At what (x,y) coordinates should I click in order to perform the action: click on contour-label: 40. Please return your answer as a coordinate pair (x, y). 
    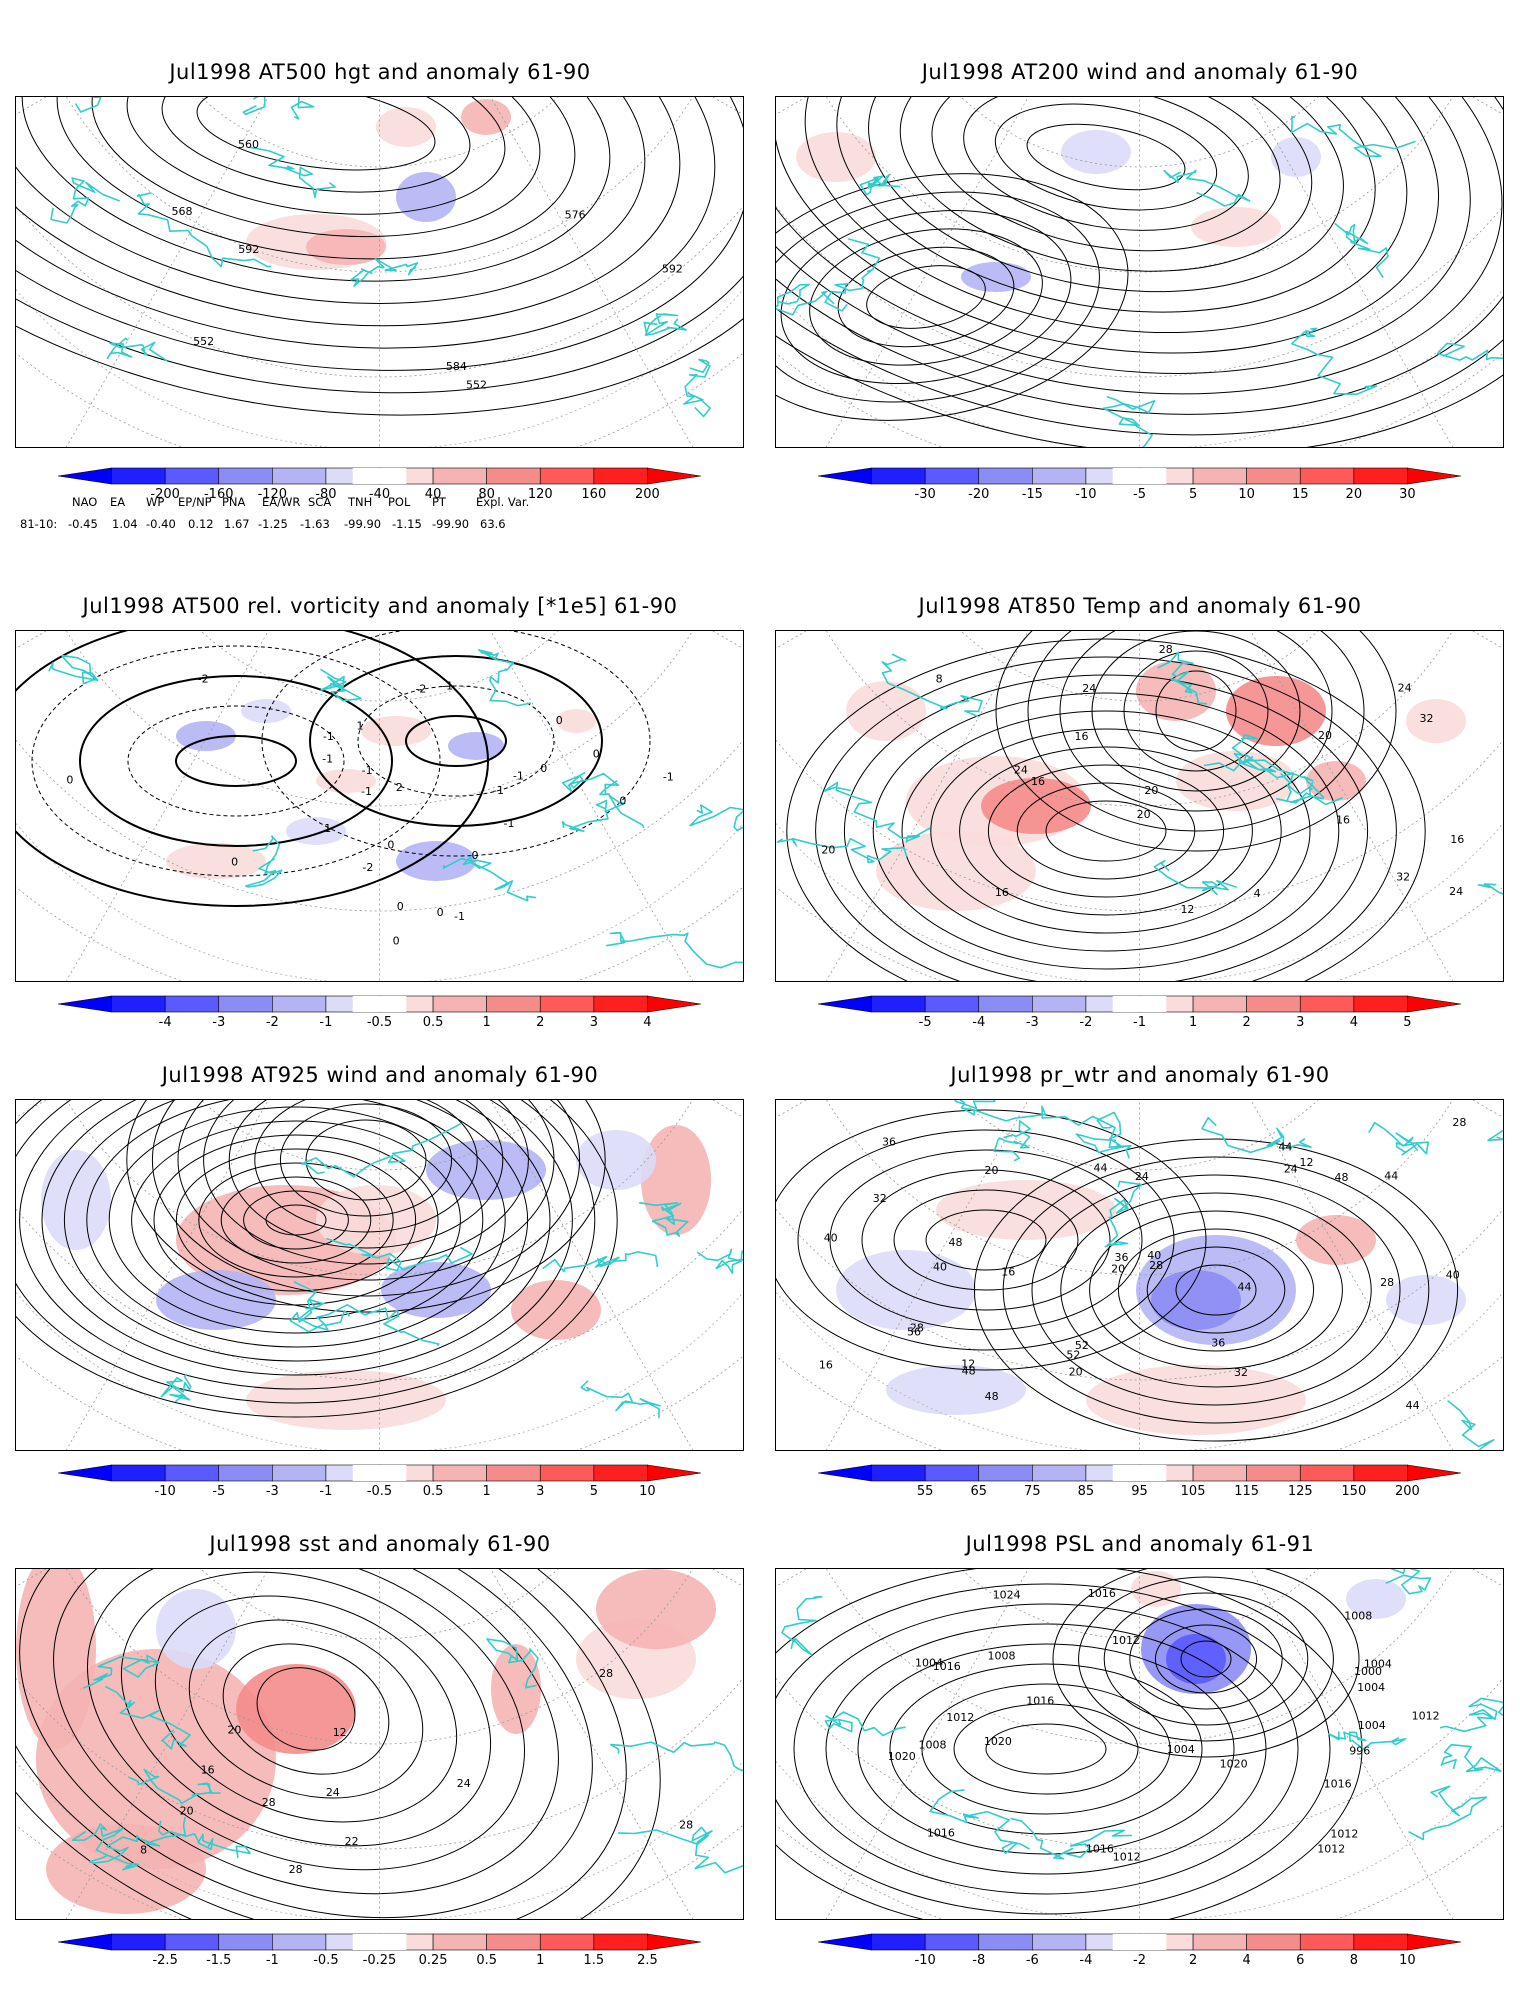
    Looking at the image, I should click on (1154, 1255).